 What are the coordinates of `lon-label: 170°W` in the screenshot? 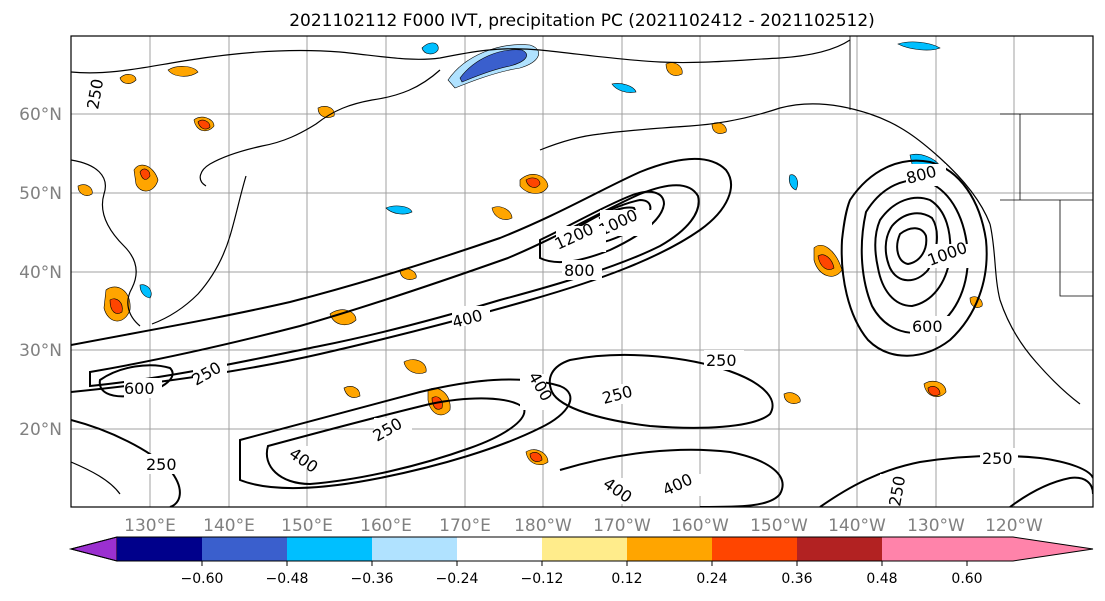 It's located at (622, 526).